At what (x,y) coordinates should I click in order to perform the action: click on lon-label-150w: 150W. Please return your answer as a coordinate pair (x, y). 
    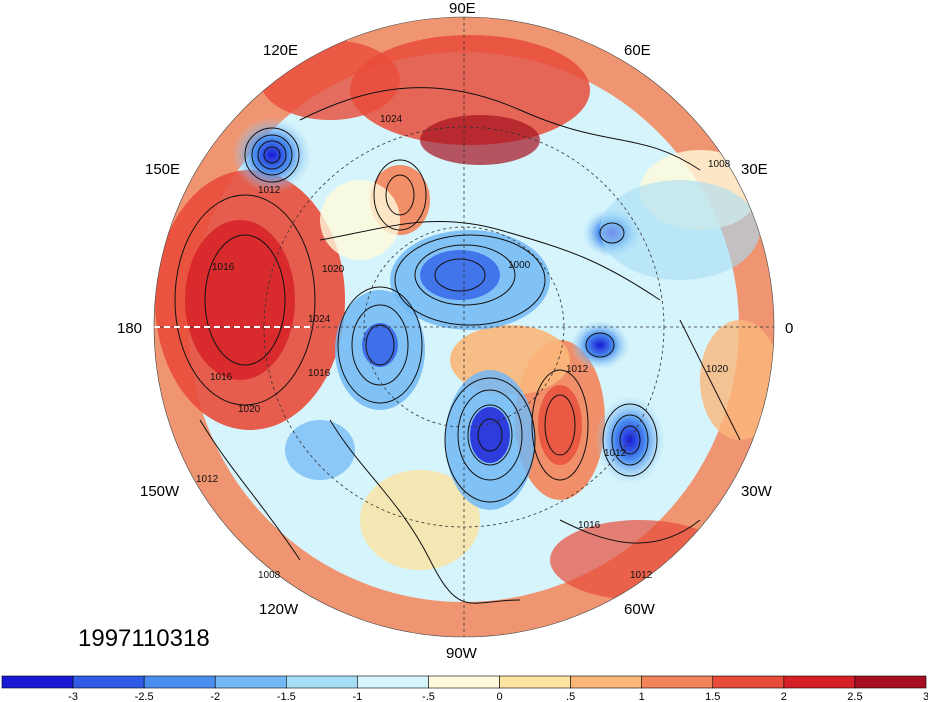
    Looking at the image, I should click on (160, 491).